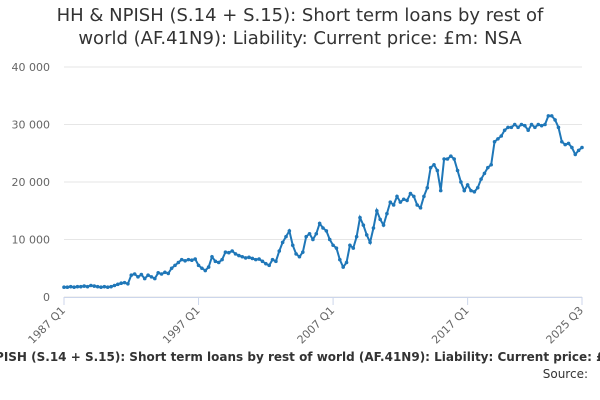 This screenshot has height=400, width=600. Describe the element at coordinates (181, 325) in the screenshot. I see `x-tick-label: 1997 Q1` at that location.